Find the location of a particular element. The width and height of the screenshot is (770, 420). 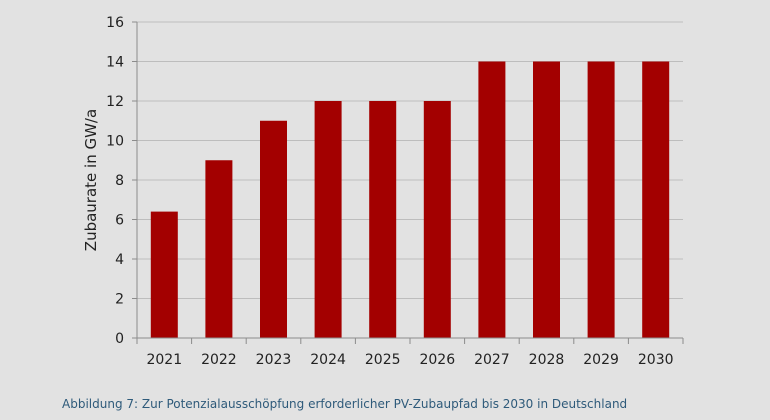

x-tick-label: 2029 is located at coordinates (601, 360).